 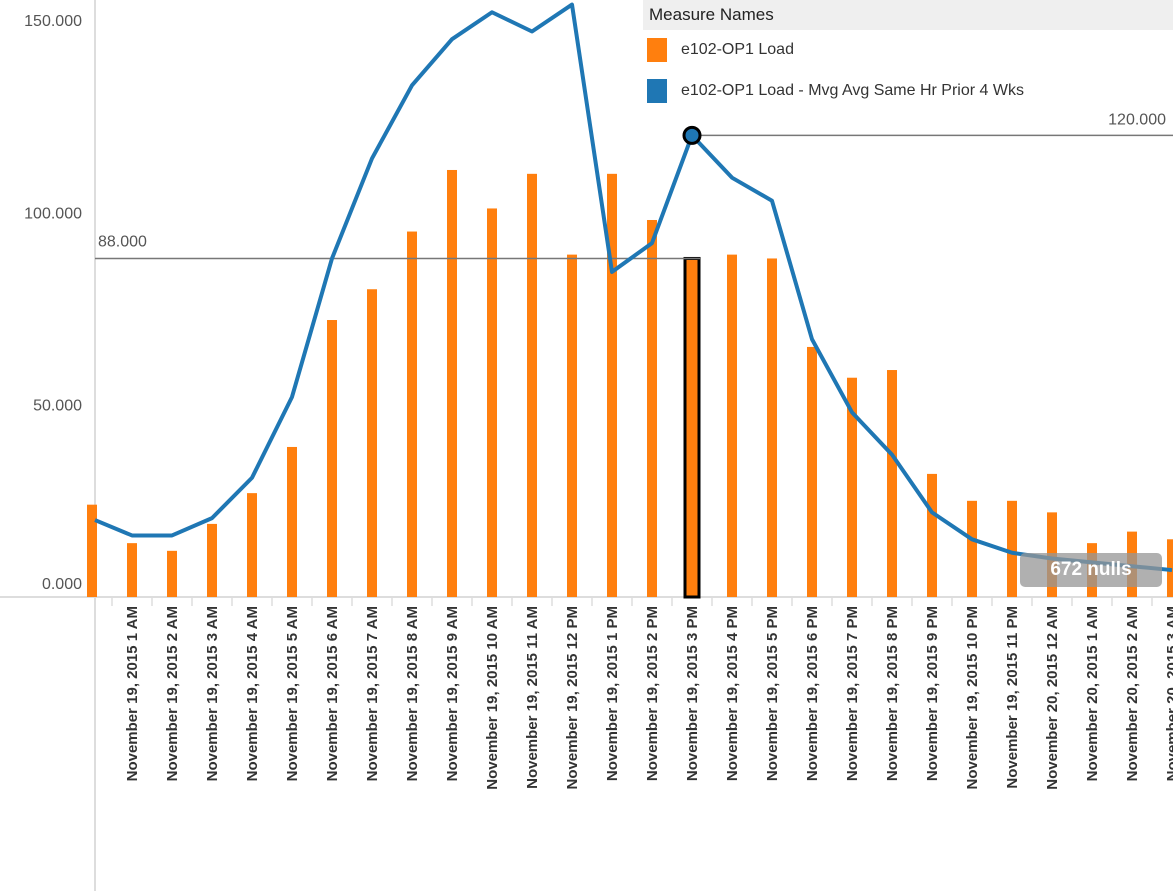 I want to click on y-tick-label: 50.000, so click(x=57, y=406).